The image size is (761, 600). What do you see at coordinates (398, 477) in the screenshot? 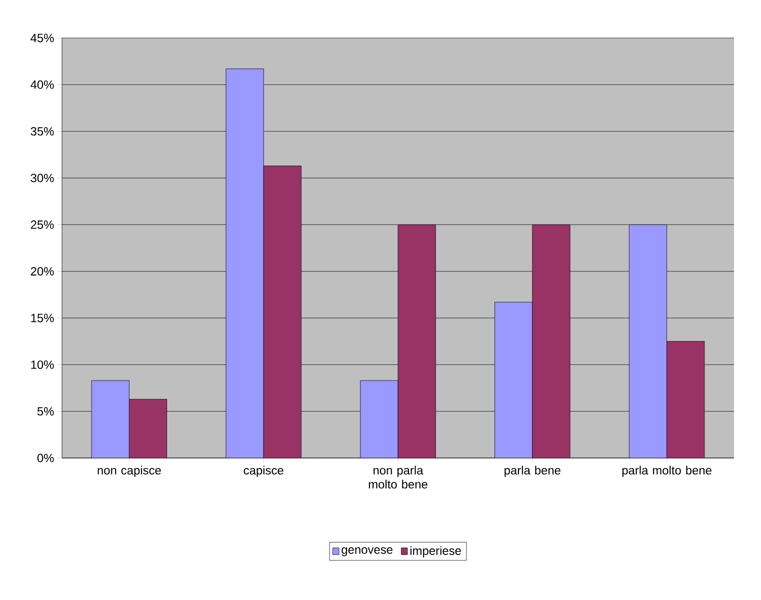
I see `x-tick-label: non parla molto bene` at bounding box center [398, 477].